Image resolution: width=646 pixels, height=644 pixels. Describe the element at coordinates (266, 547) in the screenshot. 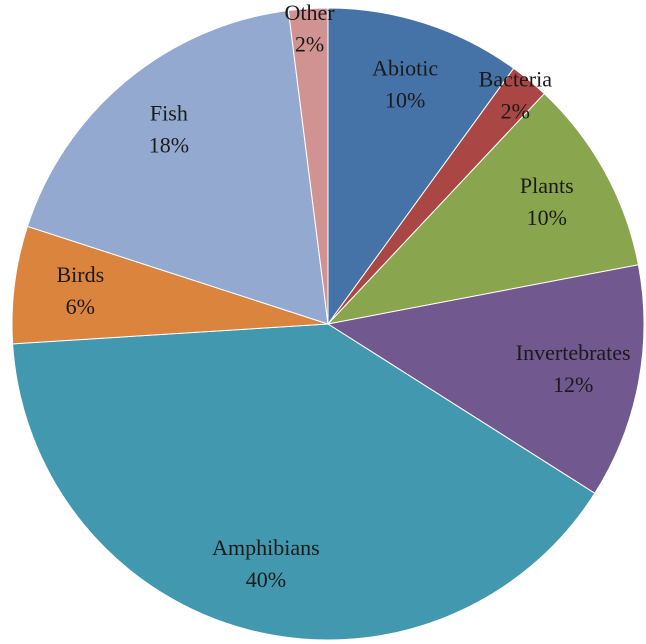

I see `slice-label: Amphibians` at that location.